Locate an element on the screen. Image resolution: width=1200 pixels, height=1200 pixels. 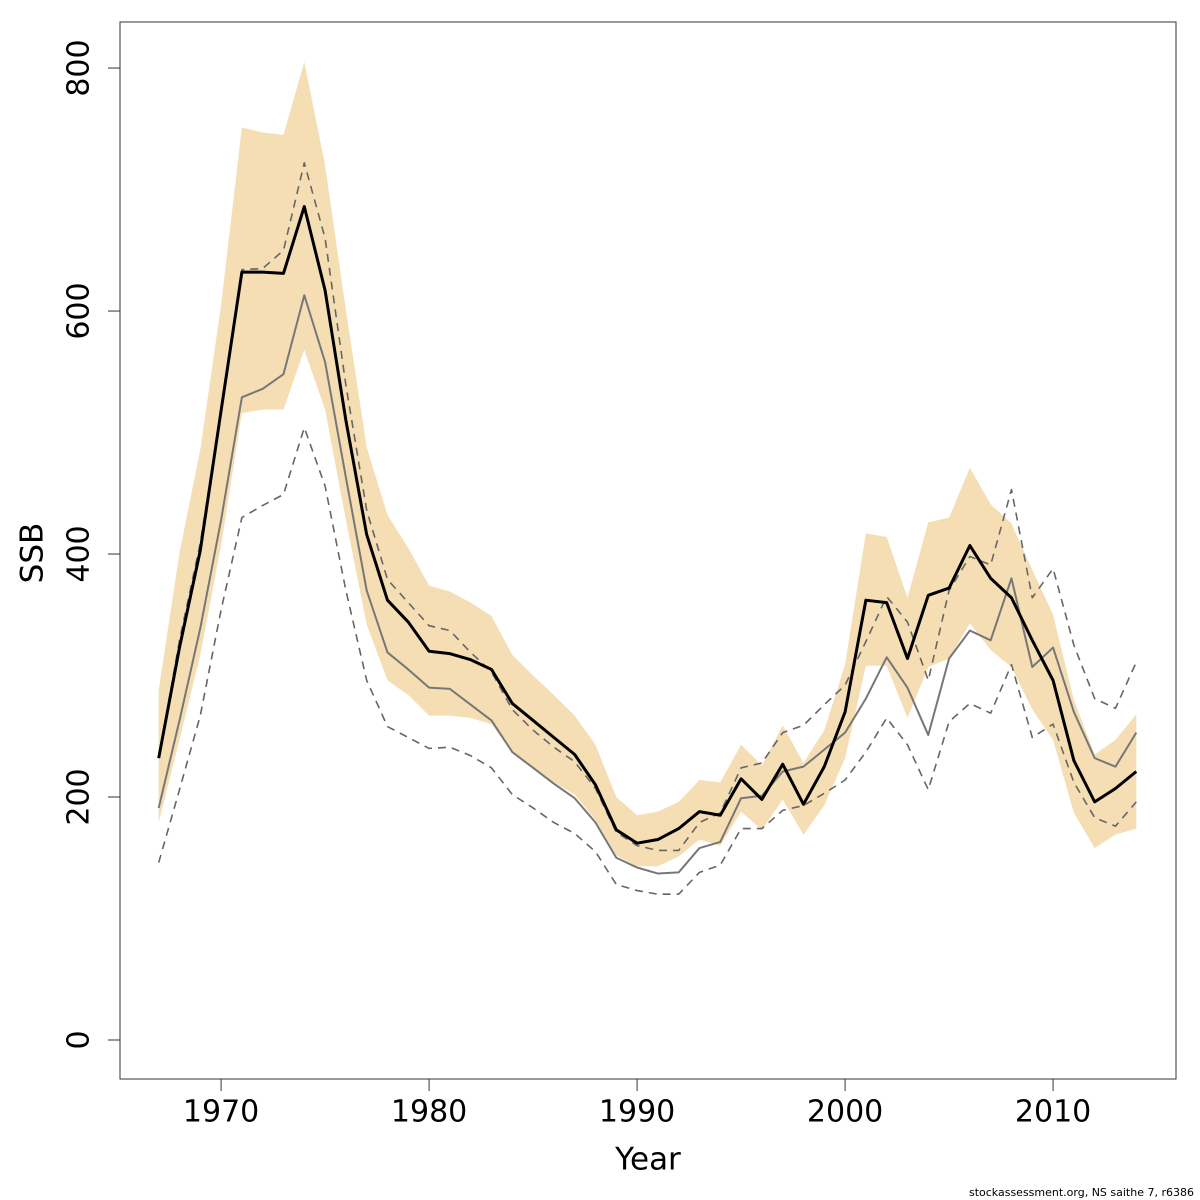
x-tick-label: 1990 is located at coordinates (637, 1112).